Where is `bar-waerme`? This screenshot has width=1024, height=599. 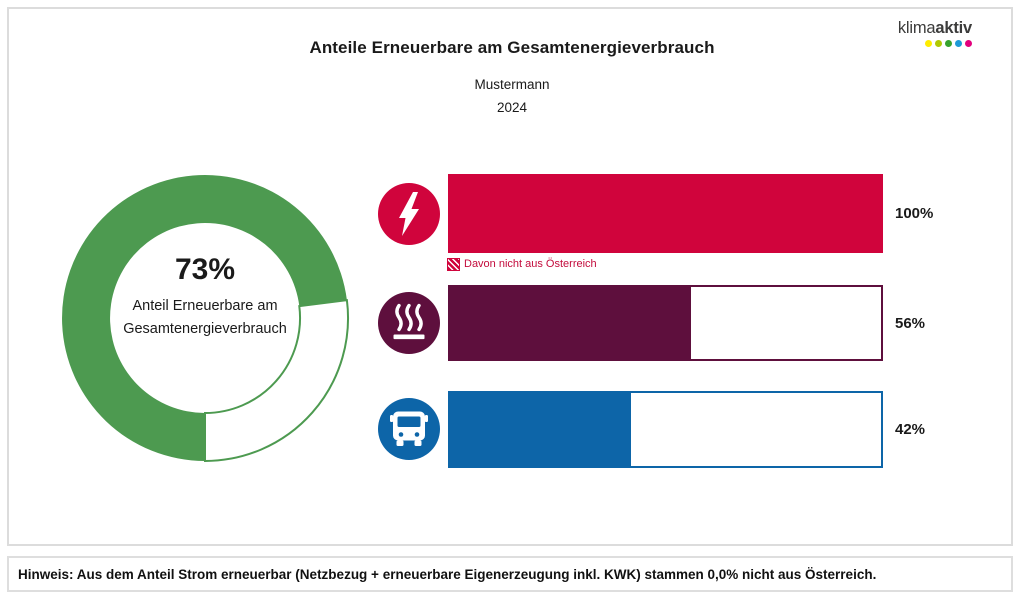
bar-waerme is located at coordinates (665, 323).